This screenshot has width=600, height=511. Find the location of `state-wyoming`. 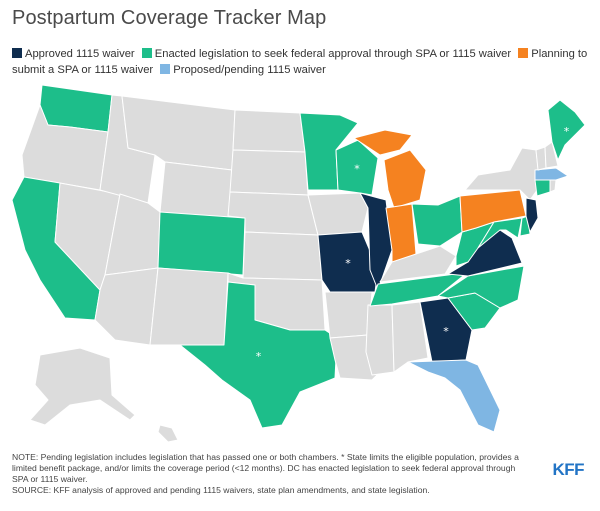

state-wyoming is located at coordinates (196, 191).